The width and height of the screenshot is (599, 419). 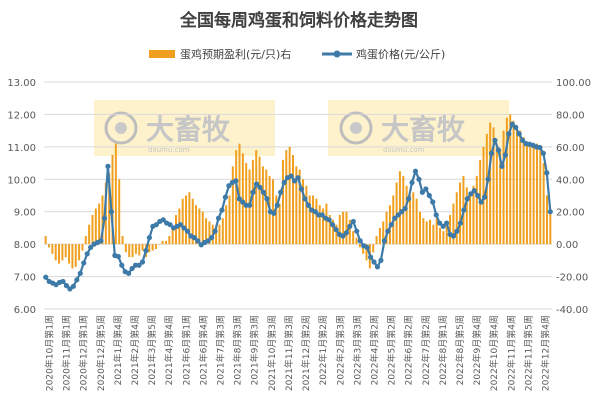 I want to click on watermarks: 大畜牧 dxumu.com 大畜牧 dxumu.com, so click(x=301, y=128).